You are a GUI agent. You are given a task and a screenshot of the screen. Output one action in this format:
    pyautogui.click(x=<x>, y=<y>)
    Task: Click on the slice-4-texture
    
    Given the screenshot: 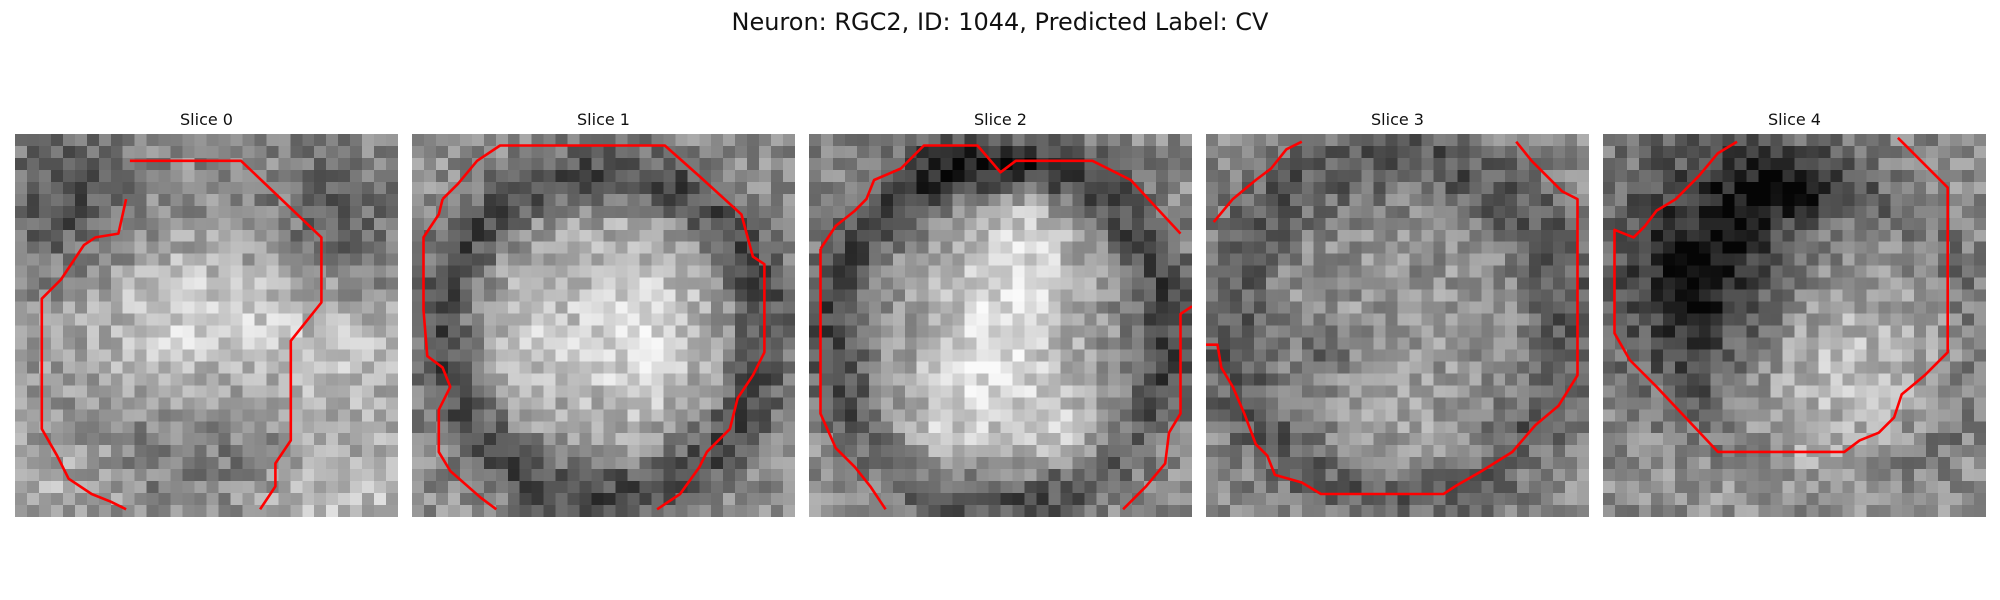 What is the action you would take?
    pyautogui.click(x=1794, y=325)
    